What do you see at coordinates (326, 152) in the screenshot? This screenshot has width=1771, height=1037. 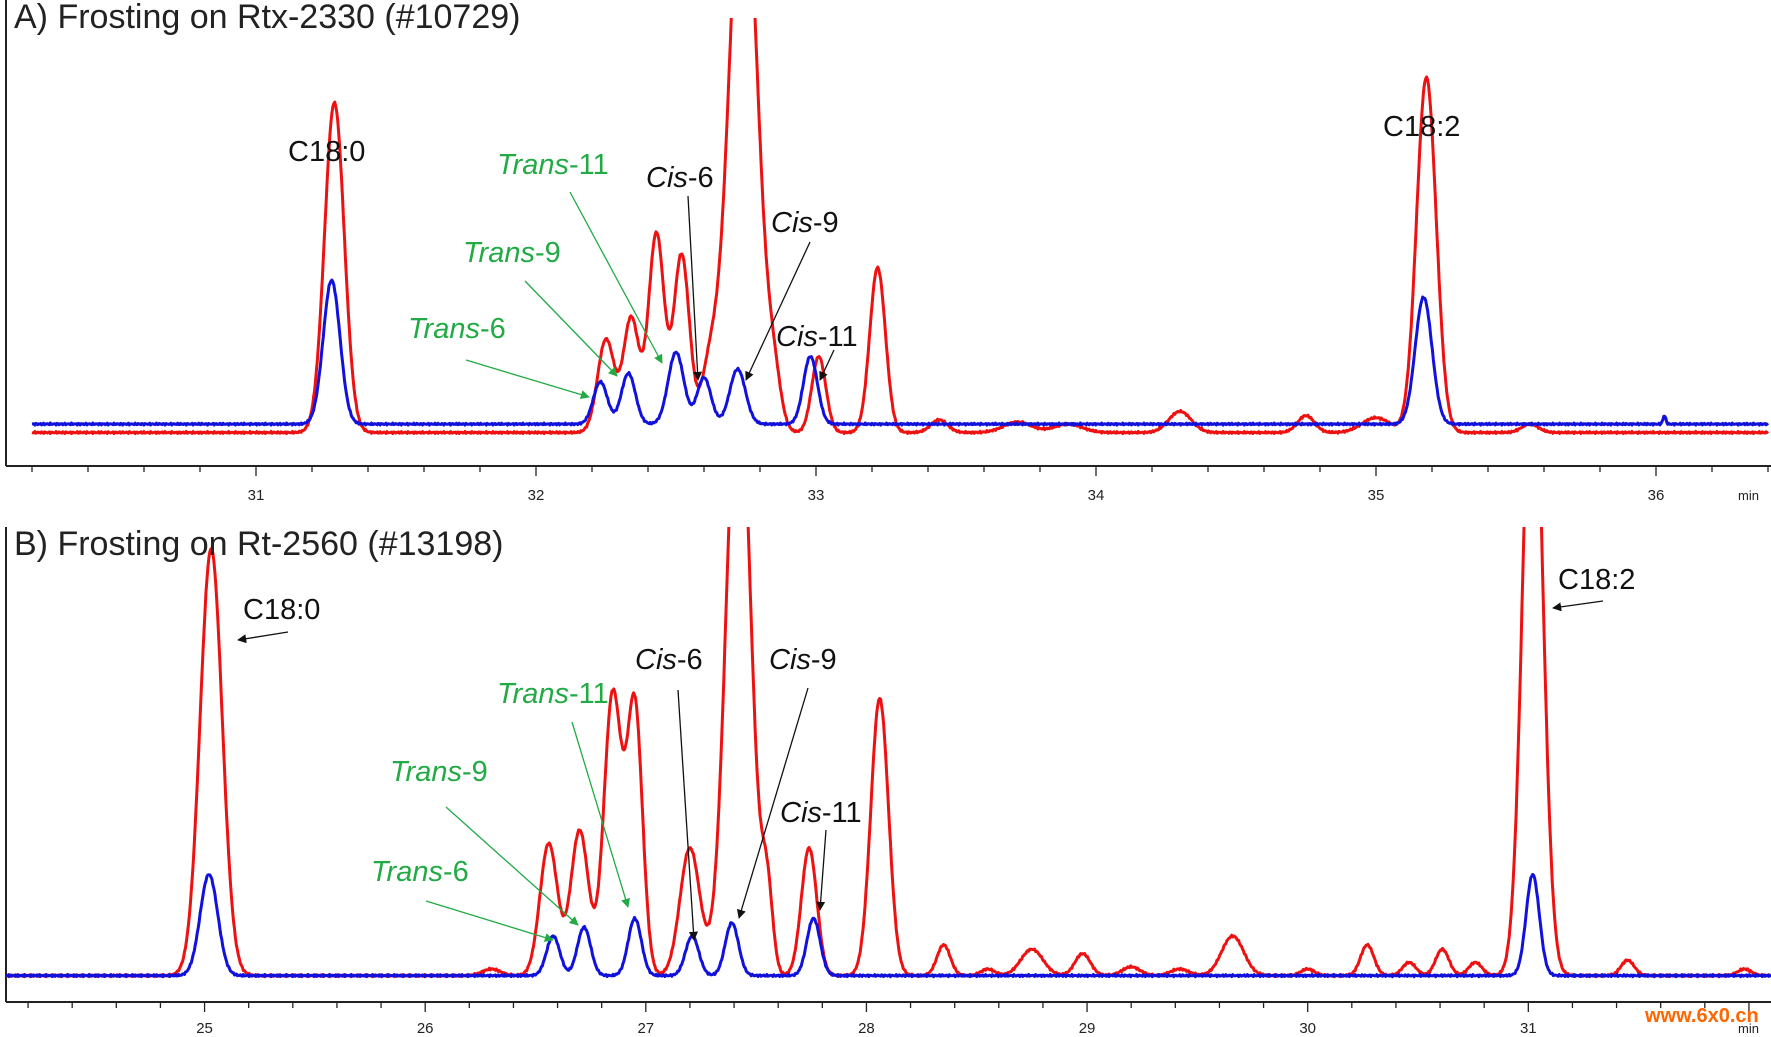 I see `panel-a-label-c18-0: C18:0` at bounding box center [326, 152].